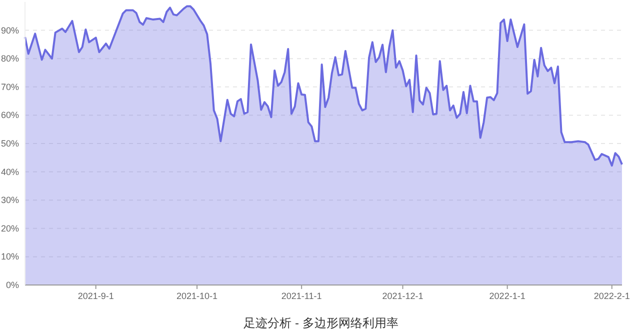  Describe the element at coordinates (9, 143) in the screenshot. I see `y-tick-label: 50%` at that location.